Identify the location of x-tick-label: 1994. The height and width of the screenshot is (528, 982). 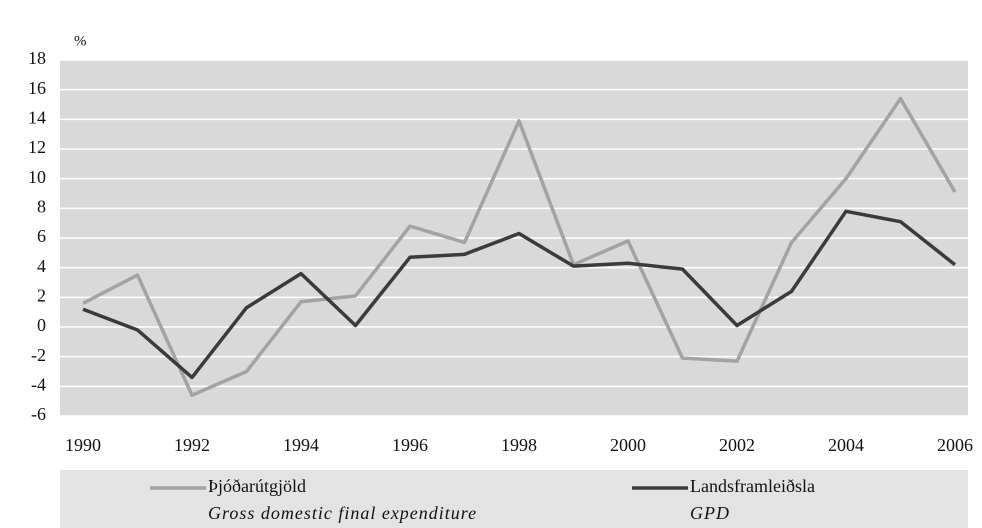
(301, 445).